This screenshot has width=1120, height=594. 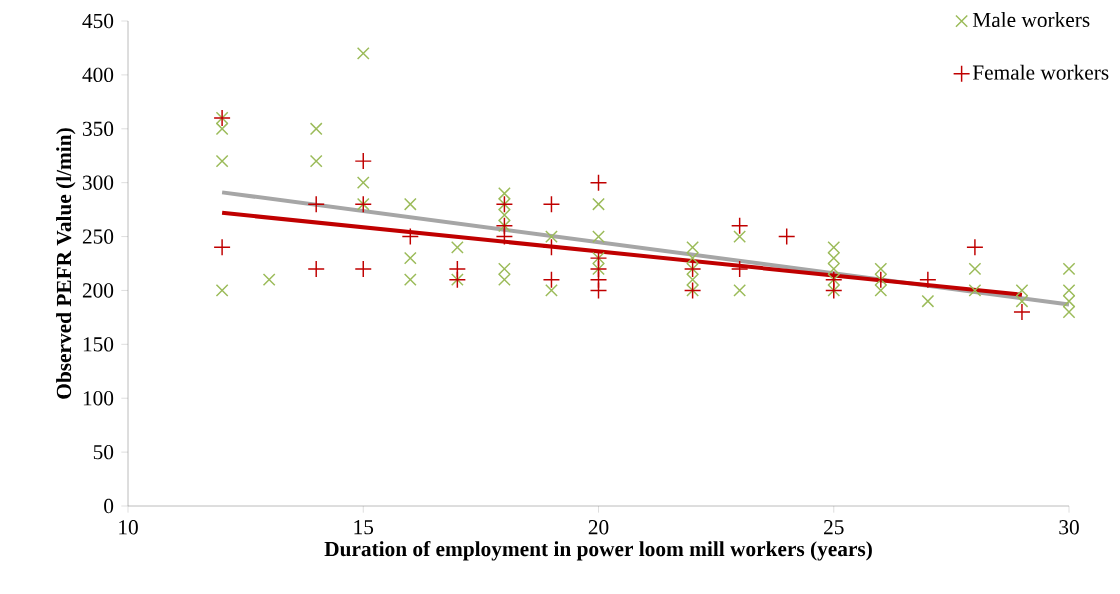 I want to click on x-axis-title: Duration of employment in power loom mill workers (years), so click(x=598, y=550).